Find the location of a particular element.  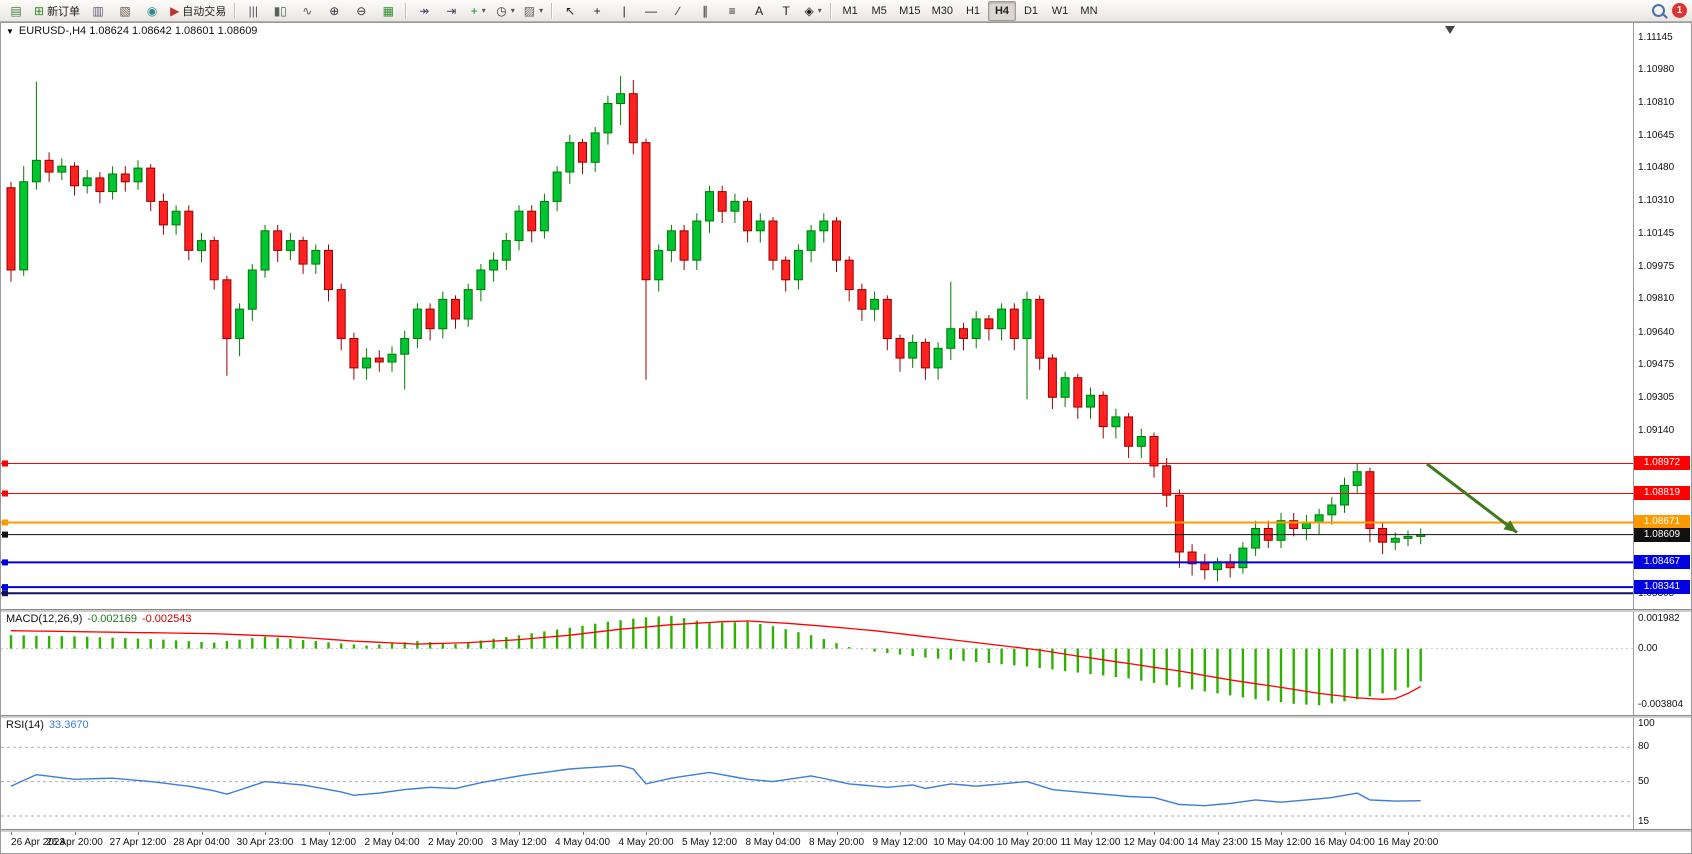

navigator-icon-glyph: ◉ is located at coordinates (152, 10).